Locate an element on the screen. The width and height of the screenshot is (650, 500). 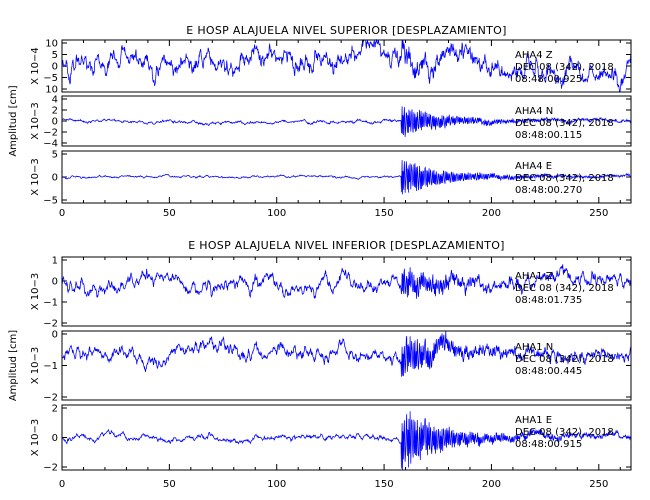
unit-label: X 10−4 is located at coordinates (35, 66).